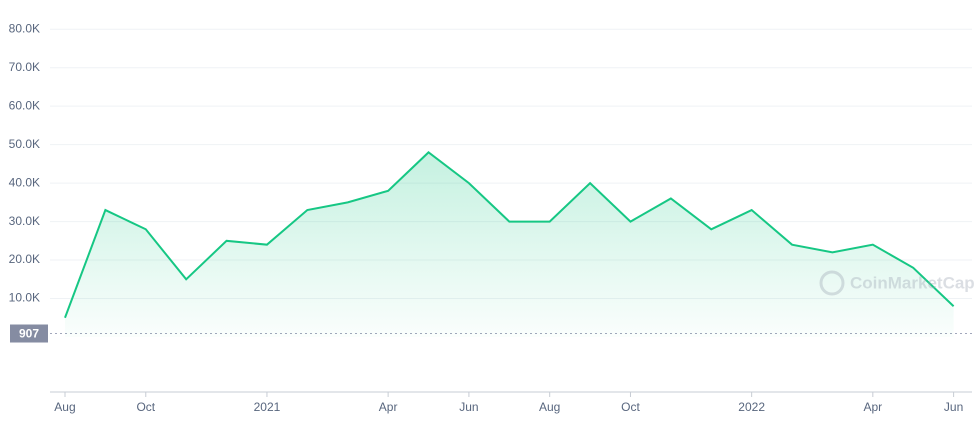  I want to click on y-tick-label: 40.0K, so click(24, 182).